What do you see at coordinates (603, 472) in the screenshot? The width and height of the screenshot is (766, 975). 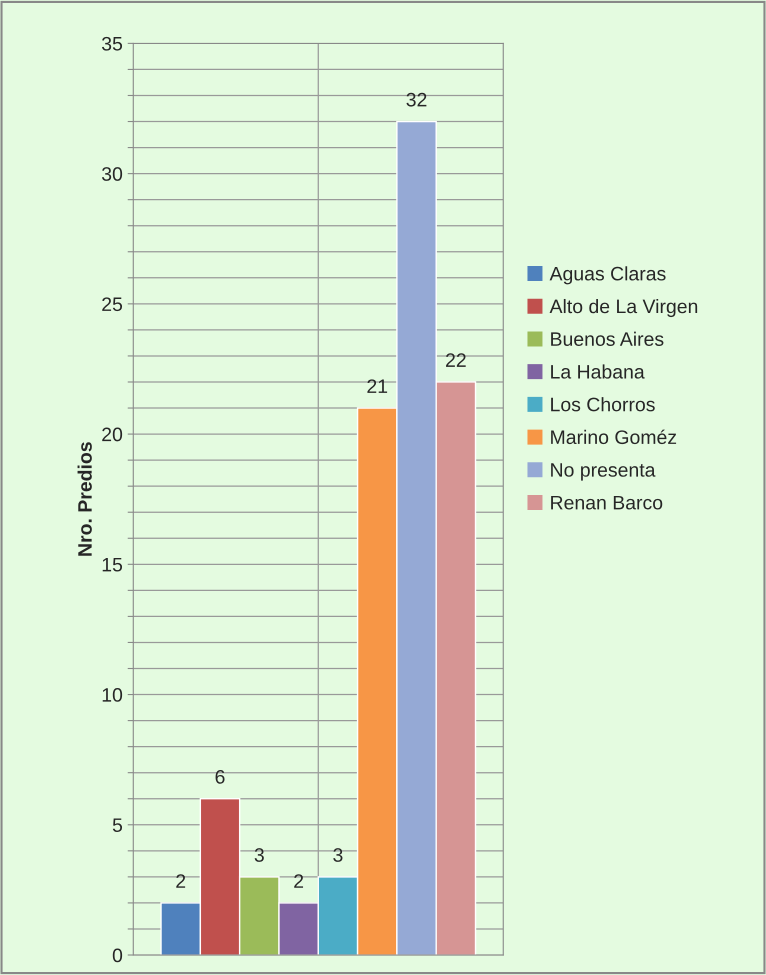 I see `legend-label: No presenta` at bounding box center [603, 472].